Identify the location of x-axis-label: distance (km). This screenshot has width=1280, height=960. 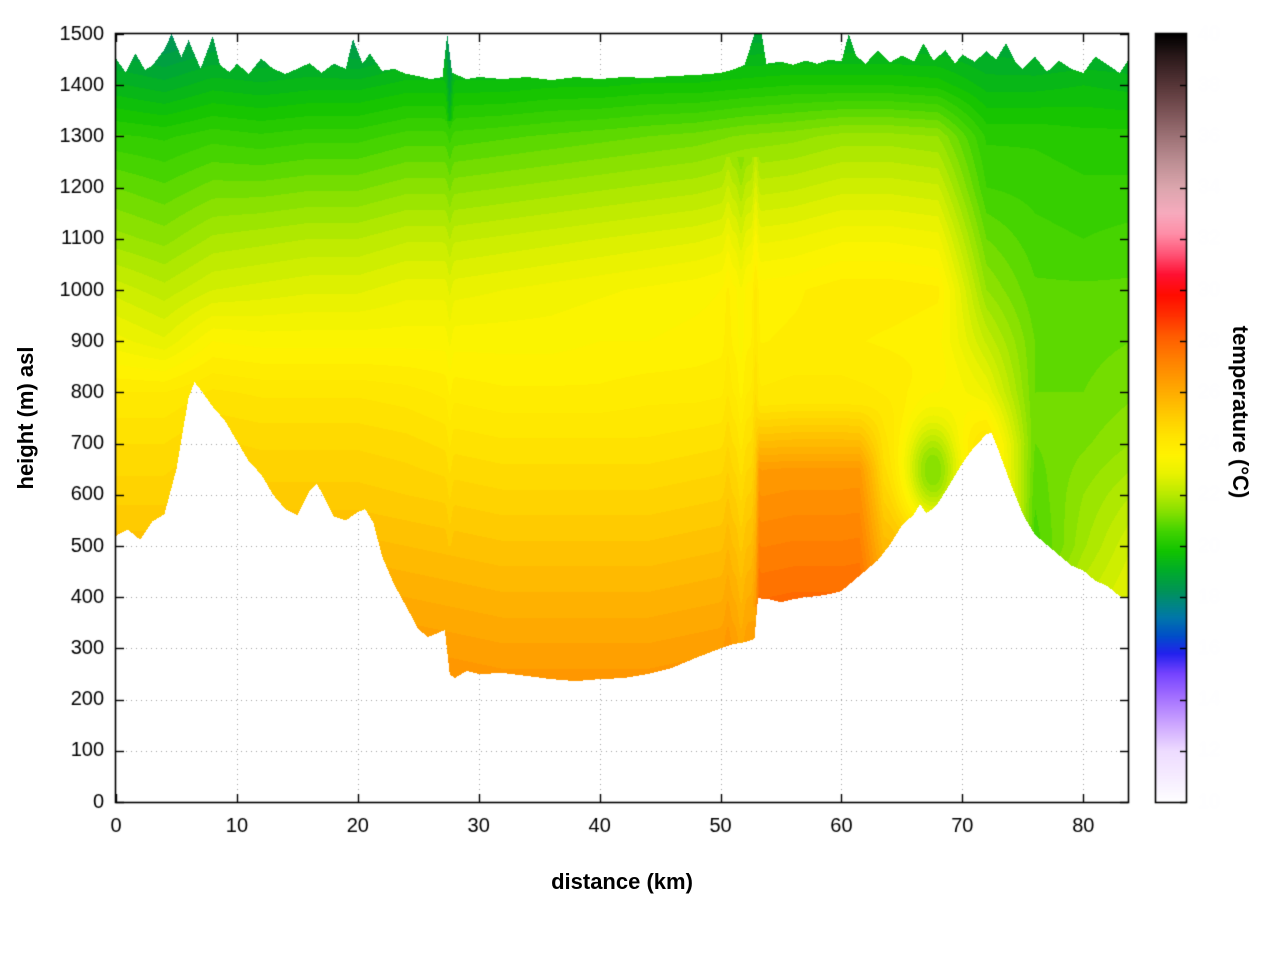
(622, 881).